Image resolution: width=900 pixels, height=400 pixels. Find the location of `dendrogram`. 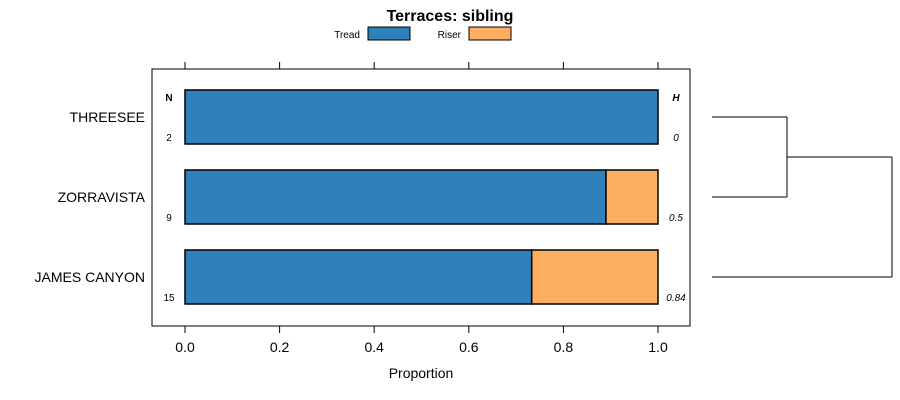

dendrogram is located at coordinates (802, 197).